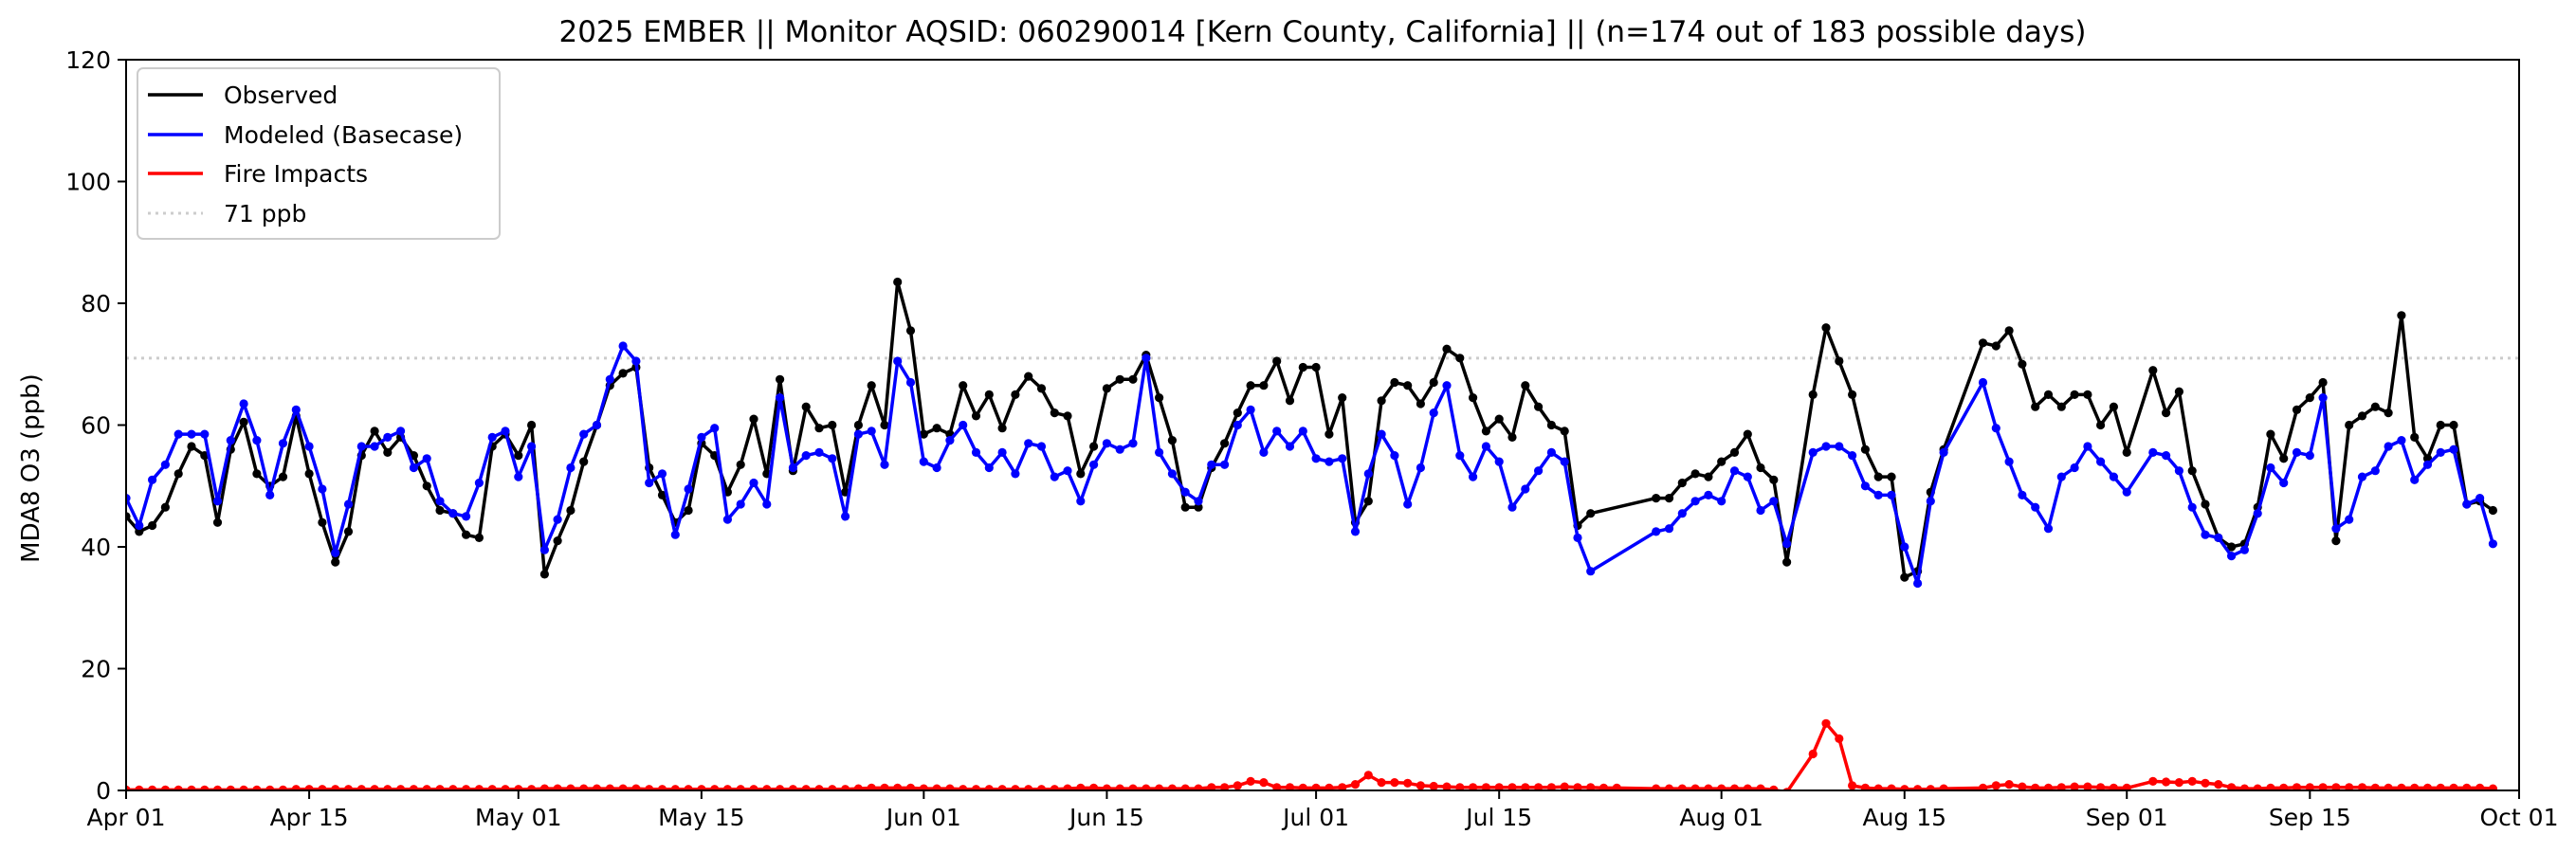 The image size is (2576, 853). I want to click on series-line, so click(1310, 755).